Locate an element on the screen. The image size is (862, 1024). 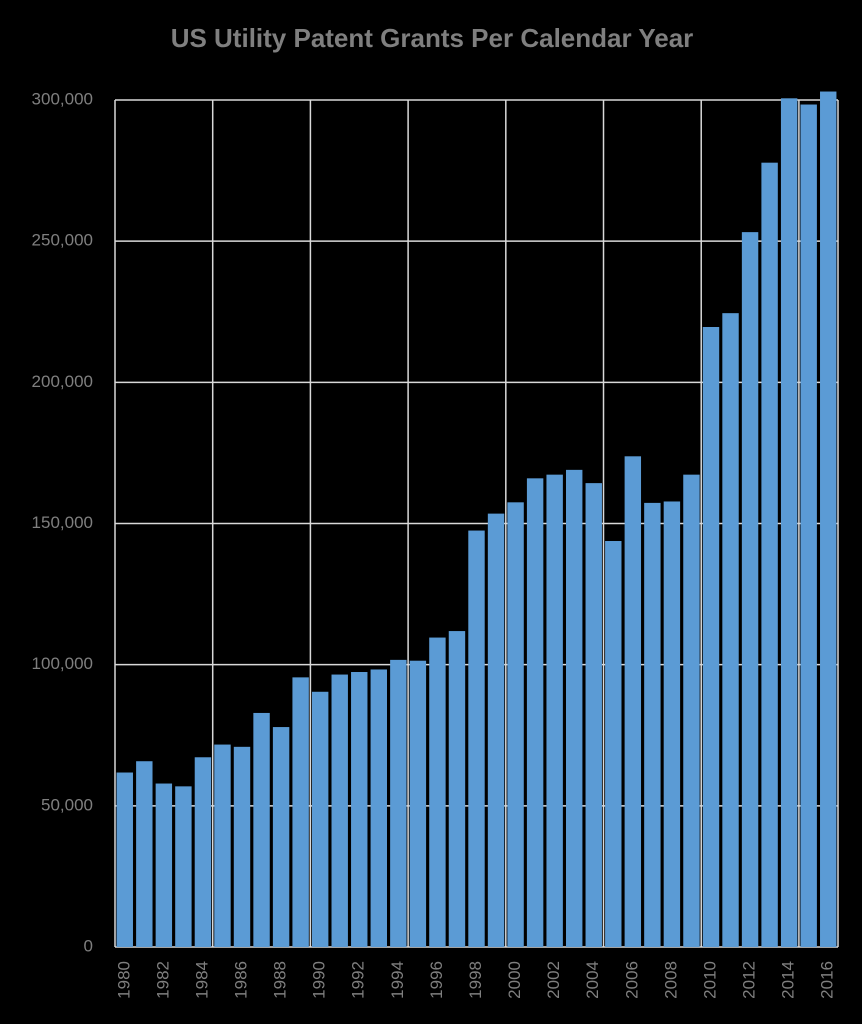
y-tick-label: 150,000 is located at coordinates (62, 522).